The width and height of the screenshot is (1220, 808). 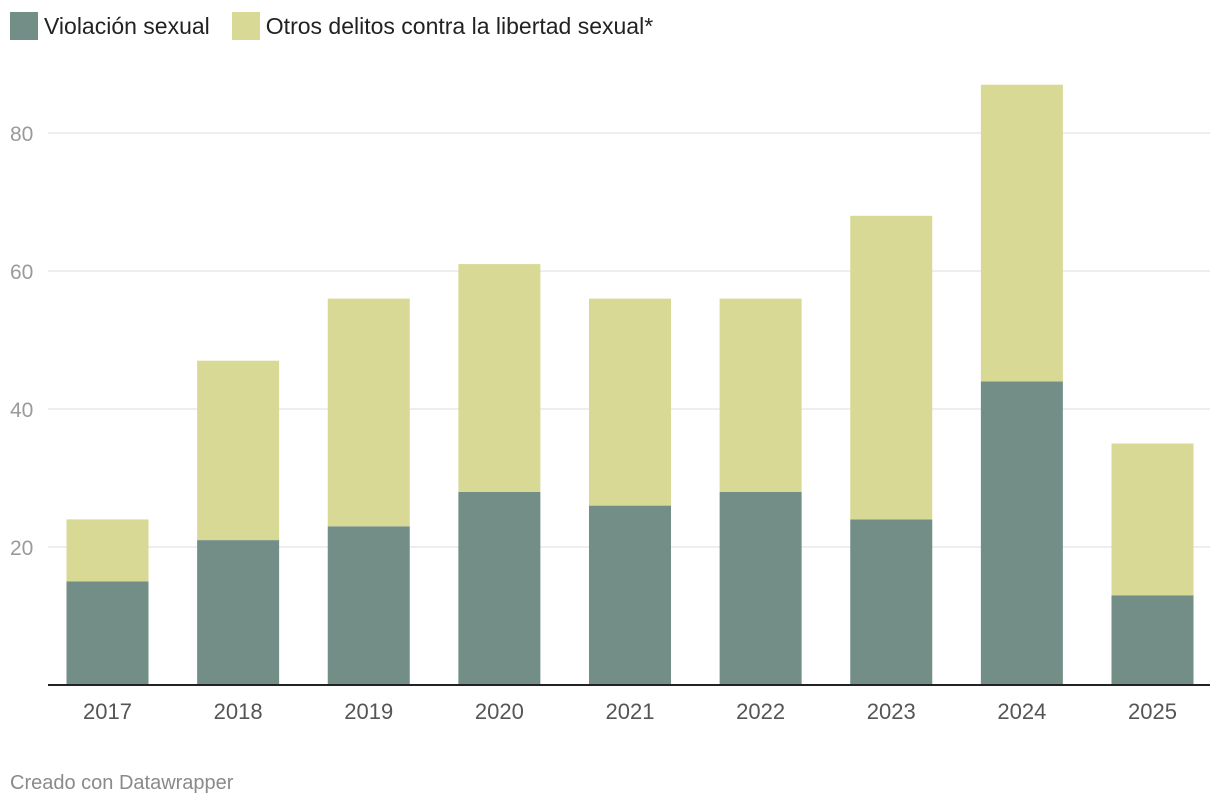 What do you see at coordinates (21, 410) in the screenshot?
I see `y-tick-label: 40` at bounding box center [21, 410].